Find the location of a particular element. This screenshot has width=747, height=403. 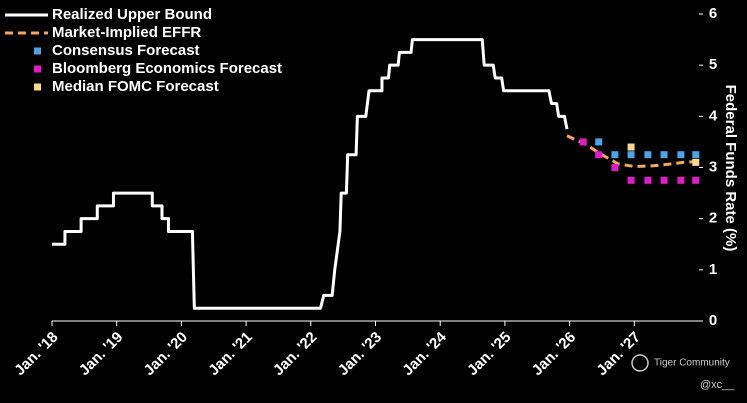

legend-label: Bloomberg Economics Forecast is located at coordinates (167, 68).